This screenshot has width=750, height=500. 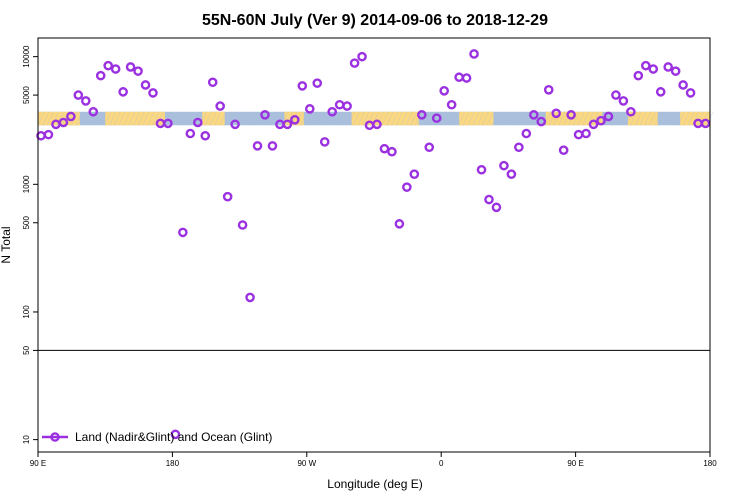 What do you see at coordinates (26, 184) in the screenshot?
I see `y-tick-label: 1000` at bounding box center [26, 184].